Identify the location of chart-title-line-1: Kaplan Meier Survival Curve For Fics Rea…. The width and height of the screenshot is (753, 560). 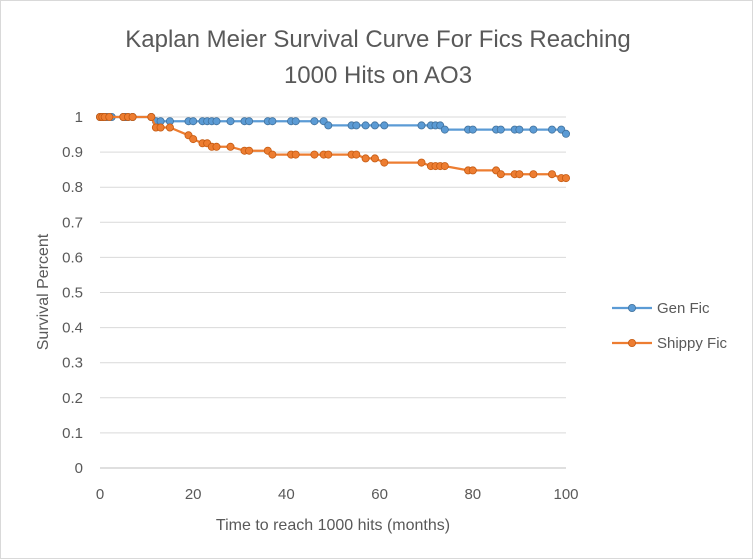
(378, 39).